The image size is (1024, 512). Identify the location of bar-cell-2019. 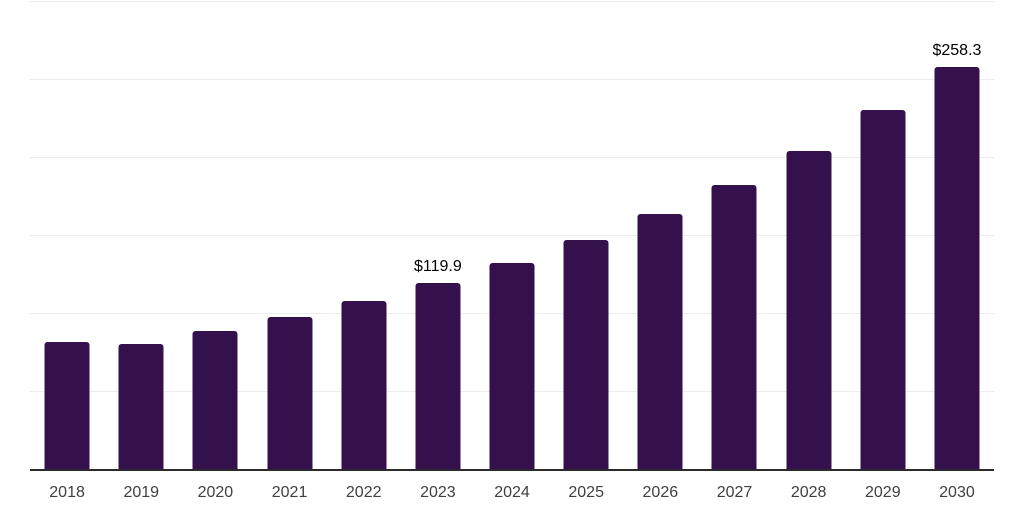
(141, 236).